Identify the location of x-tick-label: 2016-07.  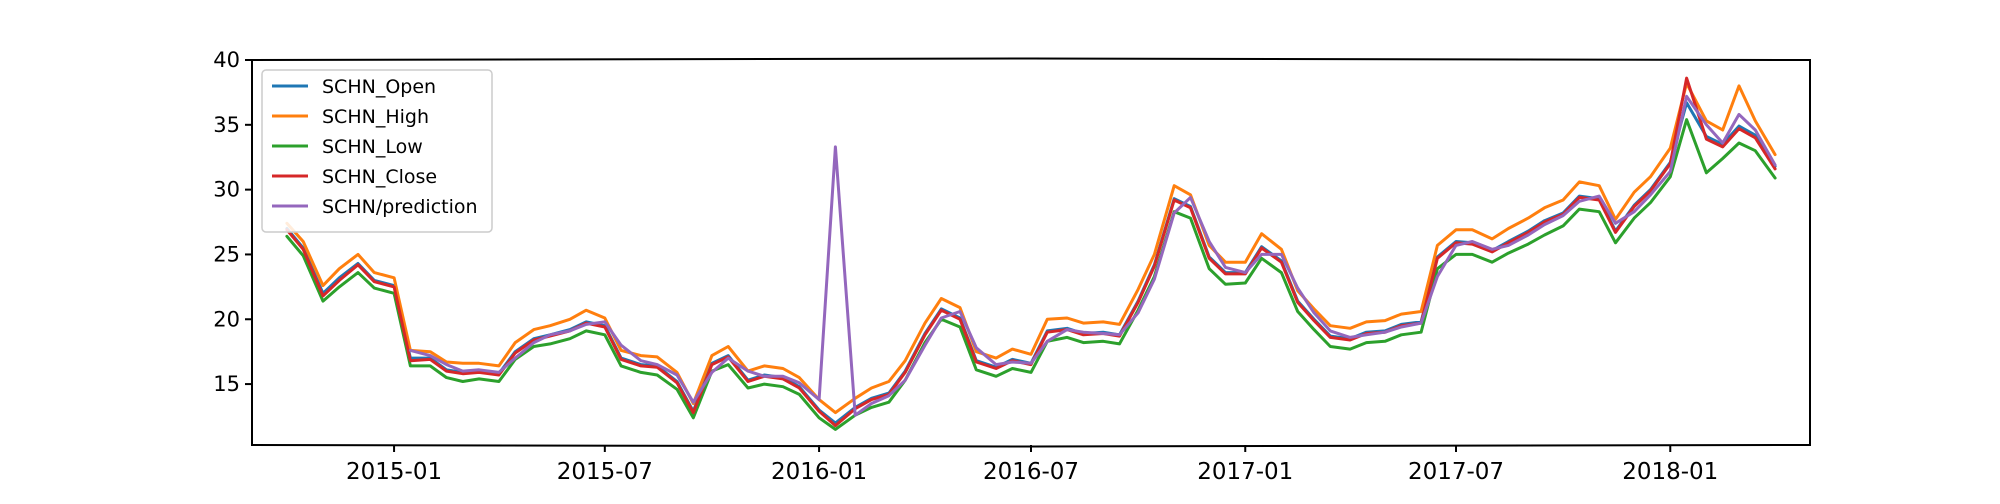
(1031, 472).